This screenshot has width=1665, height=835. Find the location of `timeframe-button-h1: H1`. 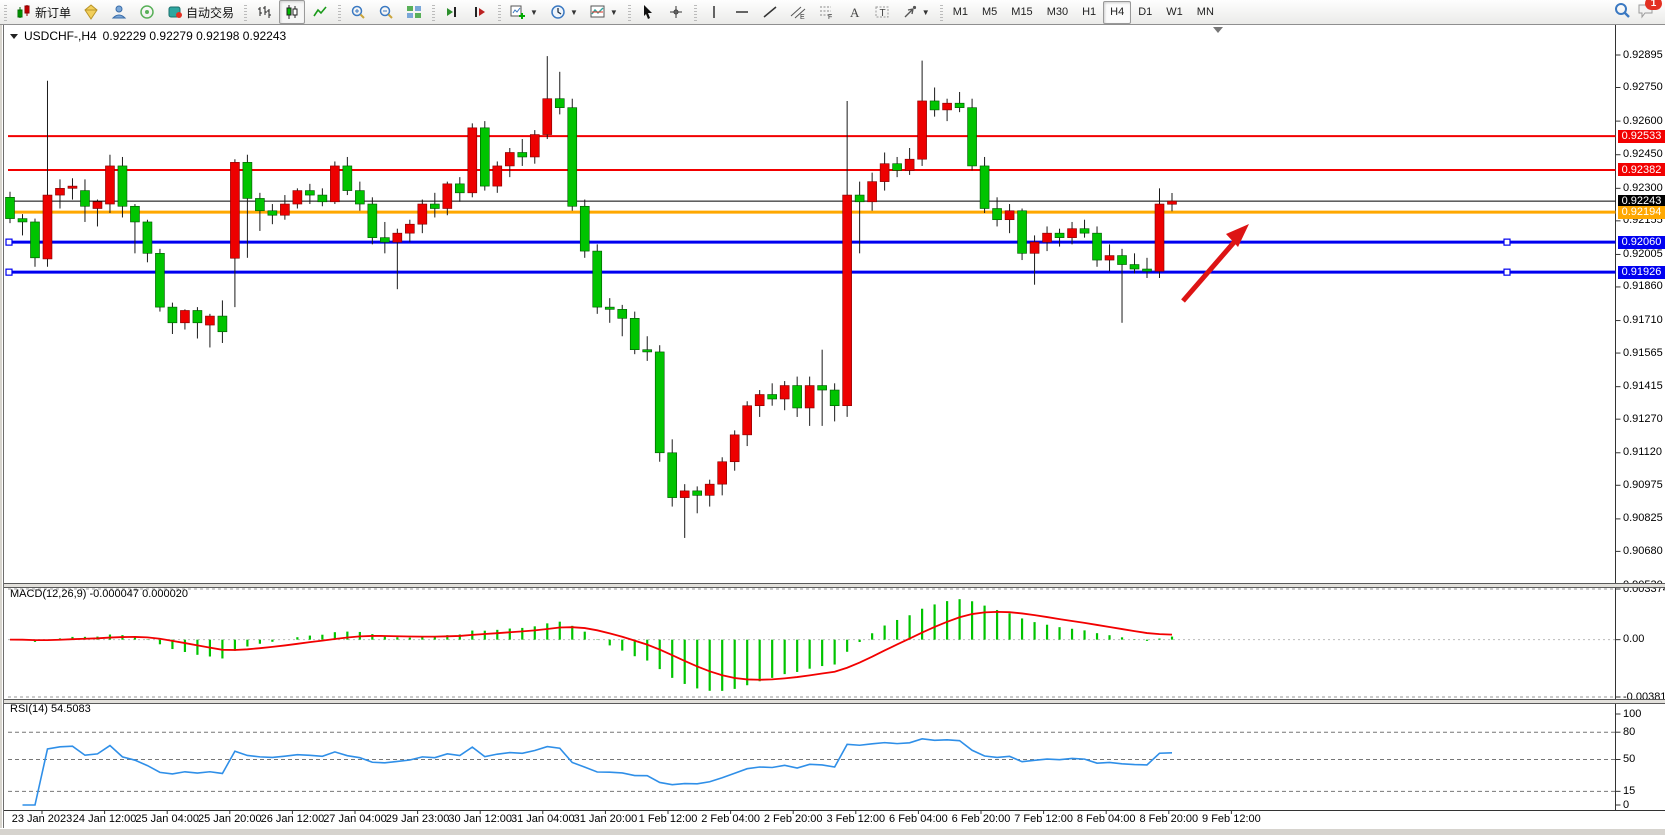

timeframe-button-h1: H1 is located at coordinates (1089, 12).